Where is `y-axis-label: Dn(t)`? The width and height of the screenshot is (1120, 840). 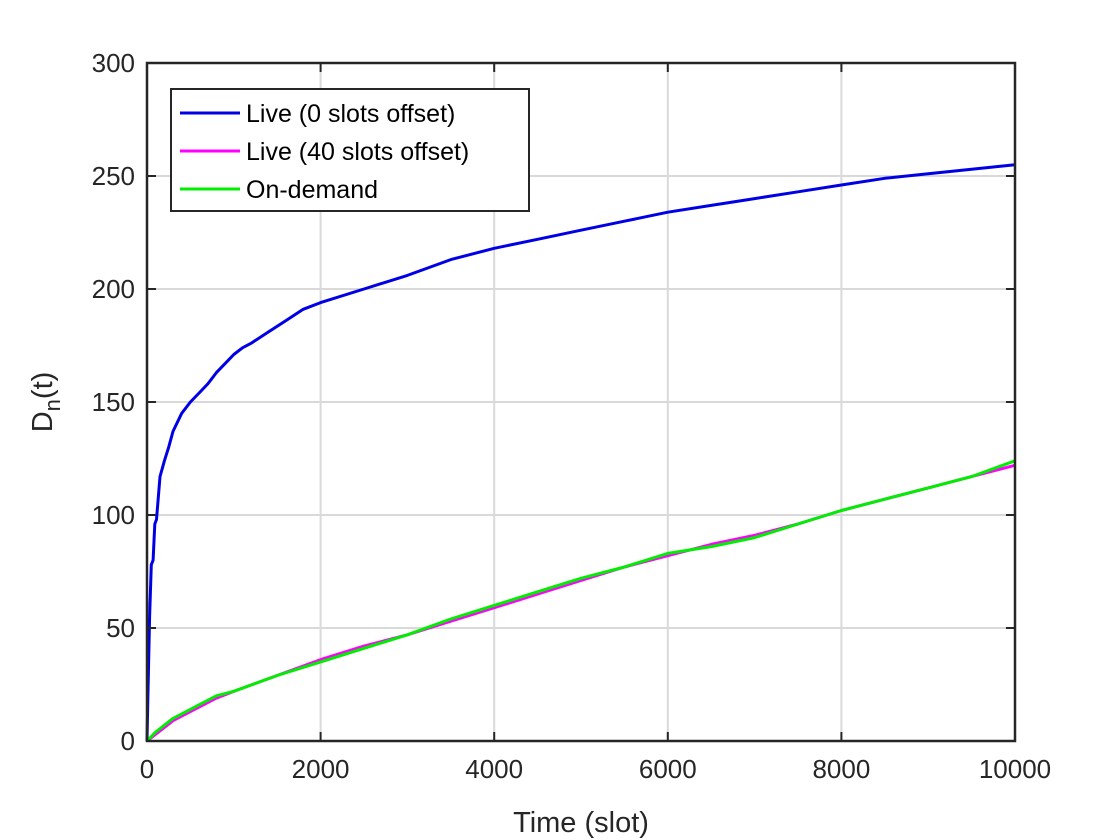 y-axis-label: Dn(t) is located at coordinates (46, 402).